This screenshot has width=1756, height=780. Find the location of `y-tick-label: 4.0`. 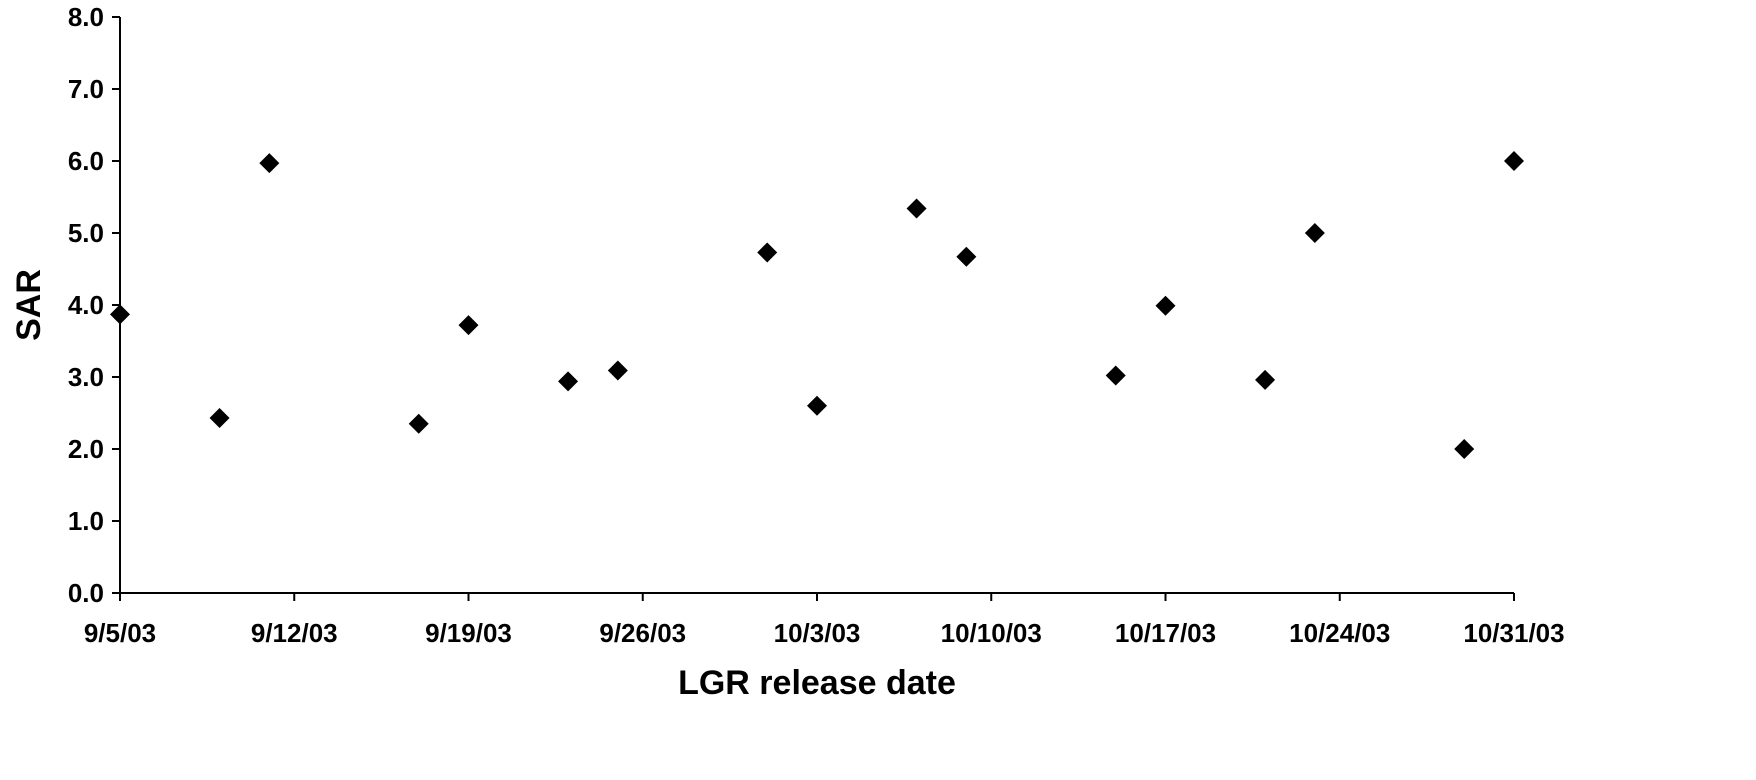

y-tick-label: 4.0 is located at coordinates (86, 305).